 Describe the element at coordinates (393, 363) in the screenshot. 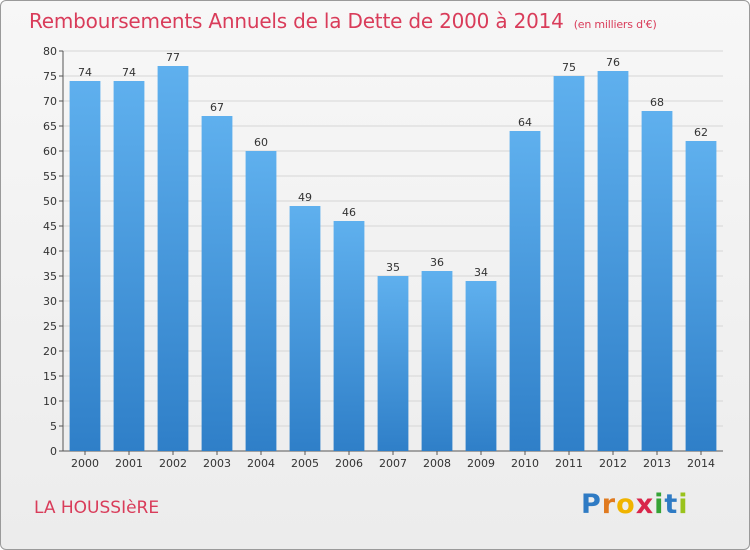

I see `bar-2007` at that location.